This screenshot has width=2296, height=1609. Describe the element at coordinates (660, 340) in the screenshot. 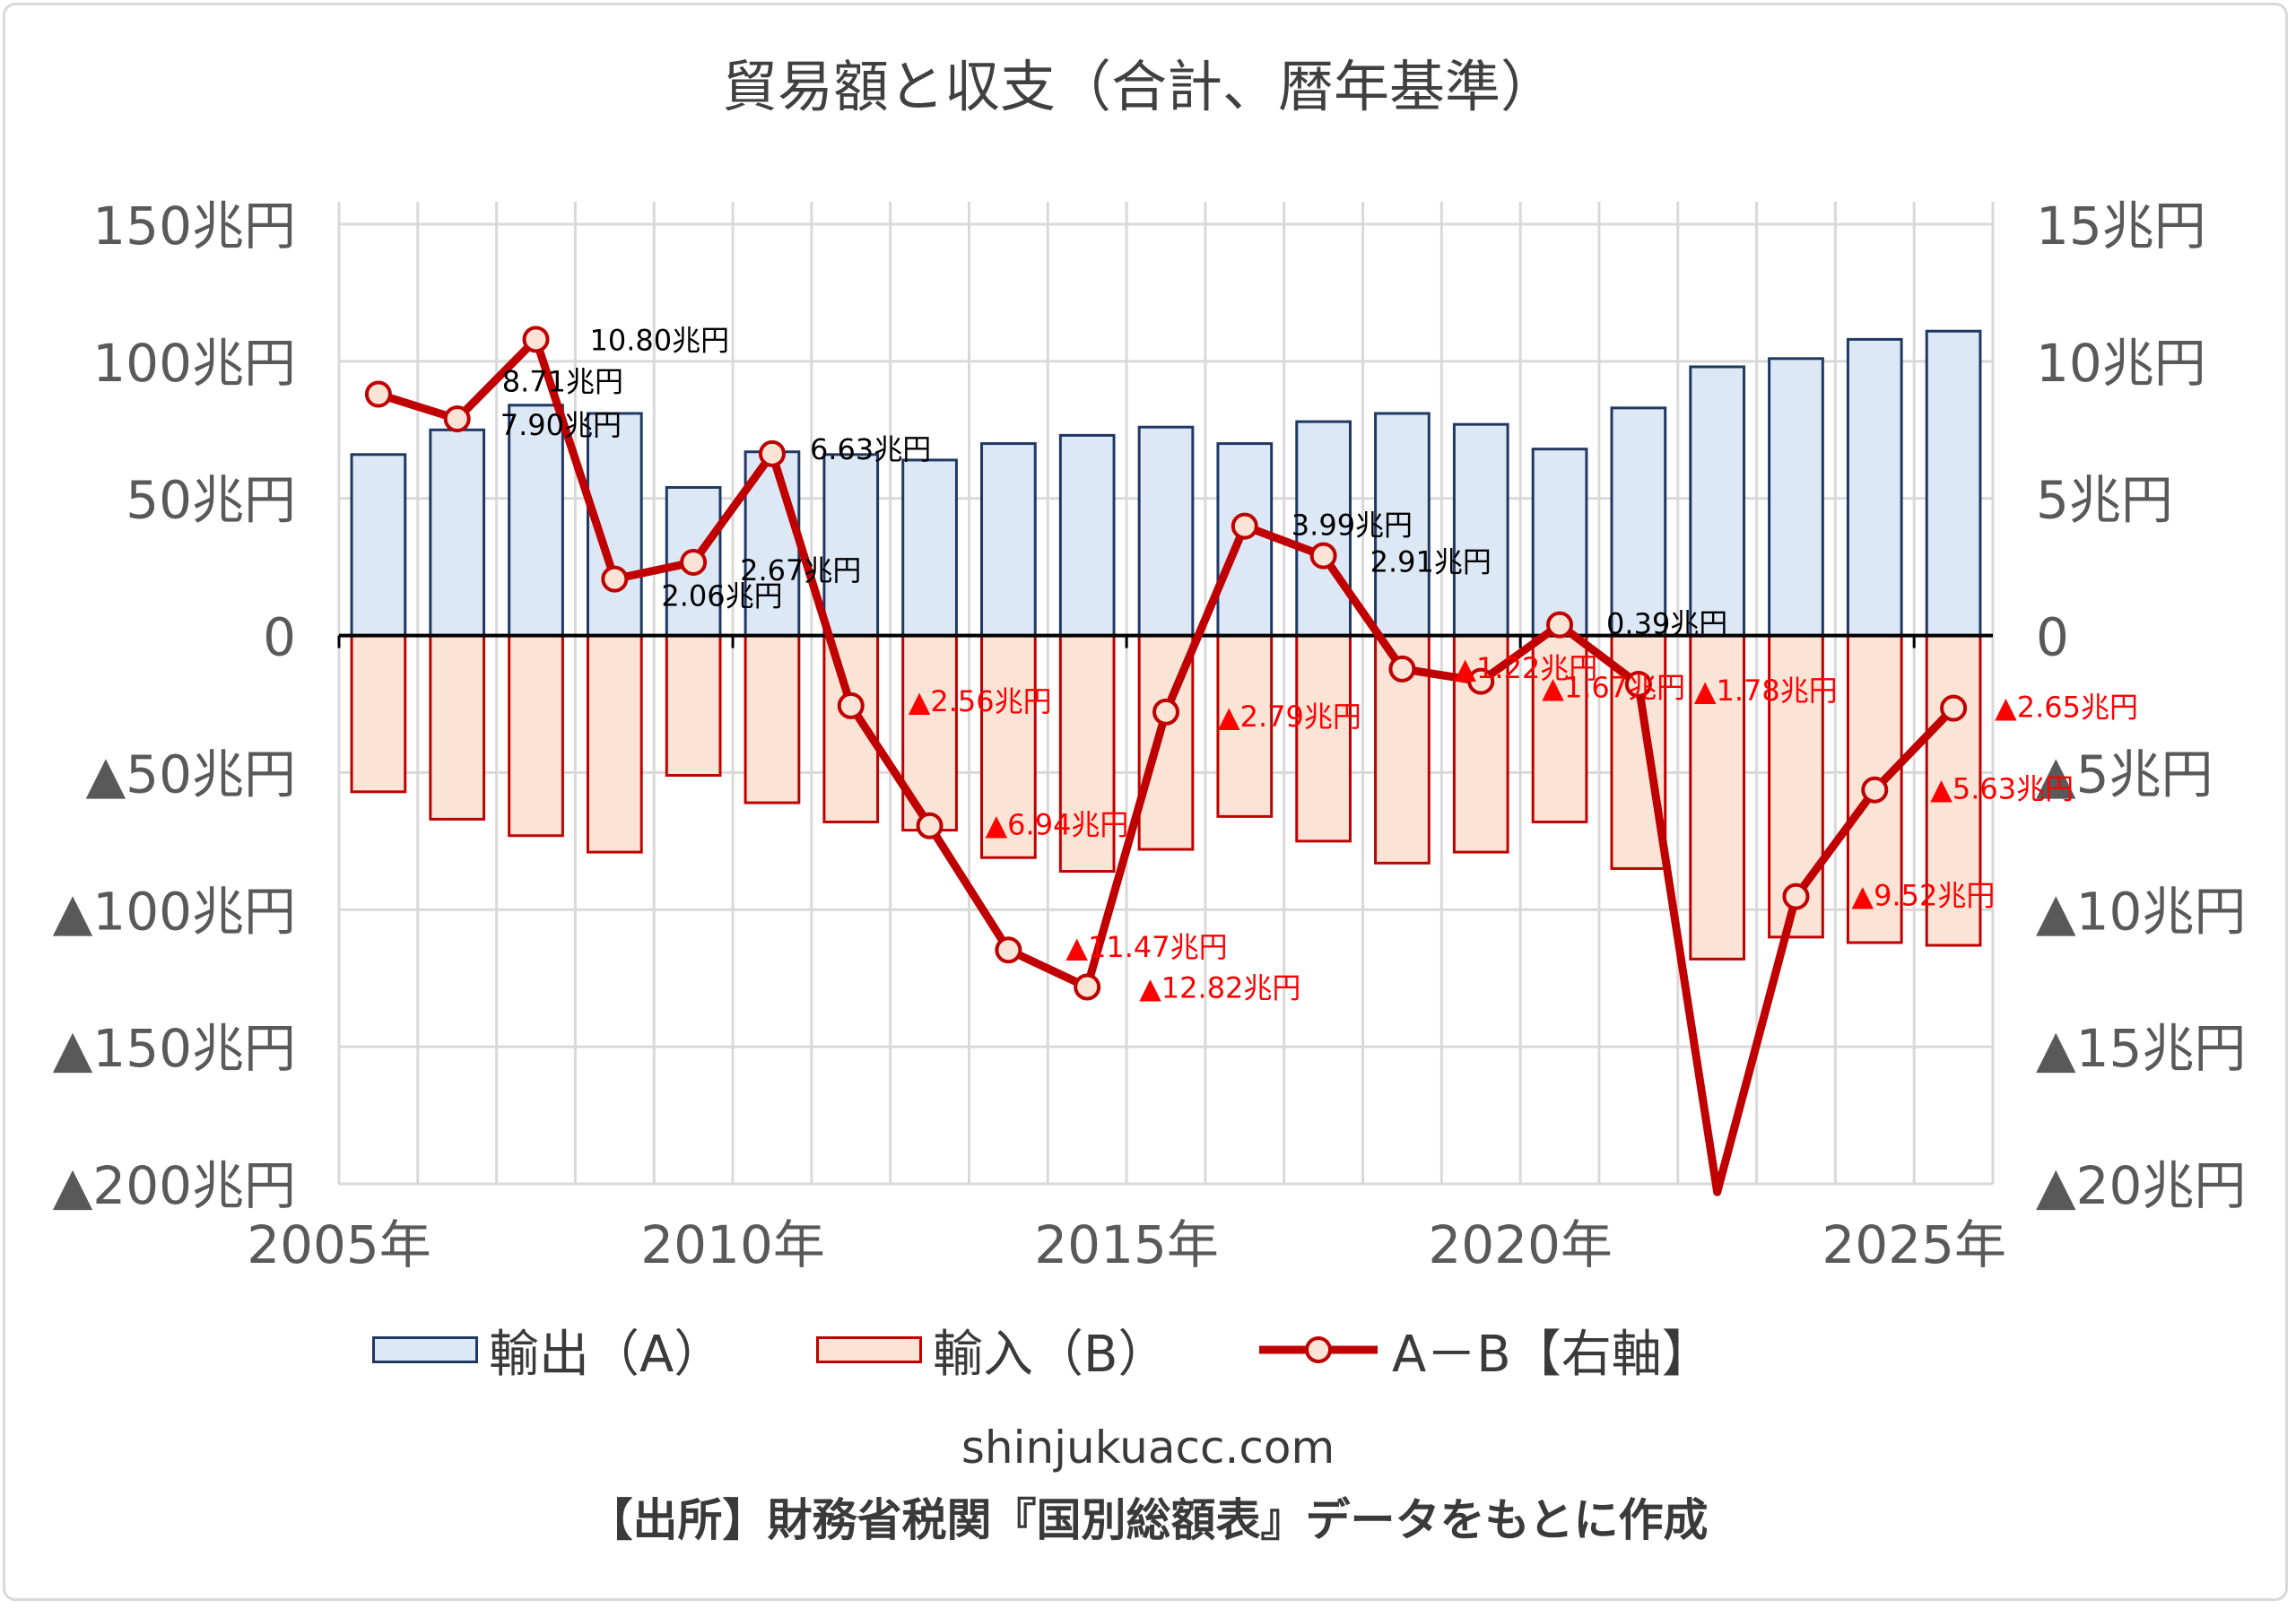

I see `balance-data-label: 10.80兆円` at that location.